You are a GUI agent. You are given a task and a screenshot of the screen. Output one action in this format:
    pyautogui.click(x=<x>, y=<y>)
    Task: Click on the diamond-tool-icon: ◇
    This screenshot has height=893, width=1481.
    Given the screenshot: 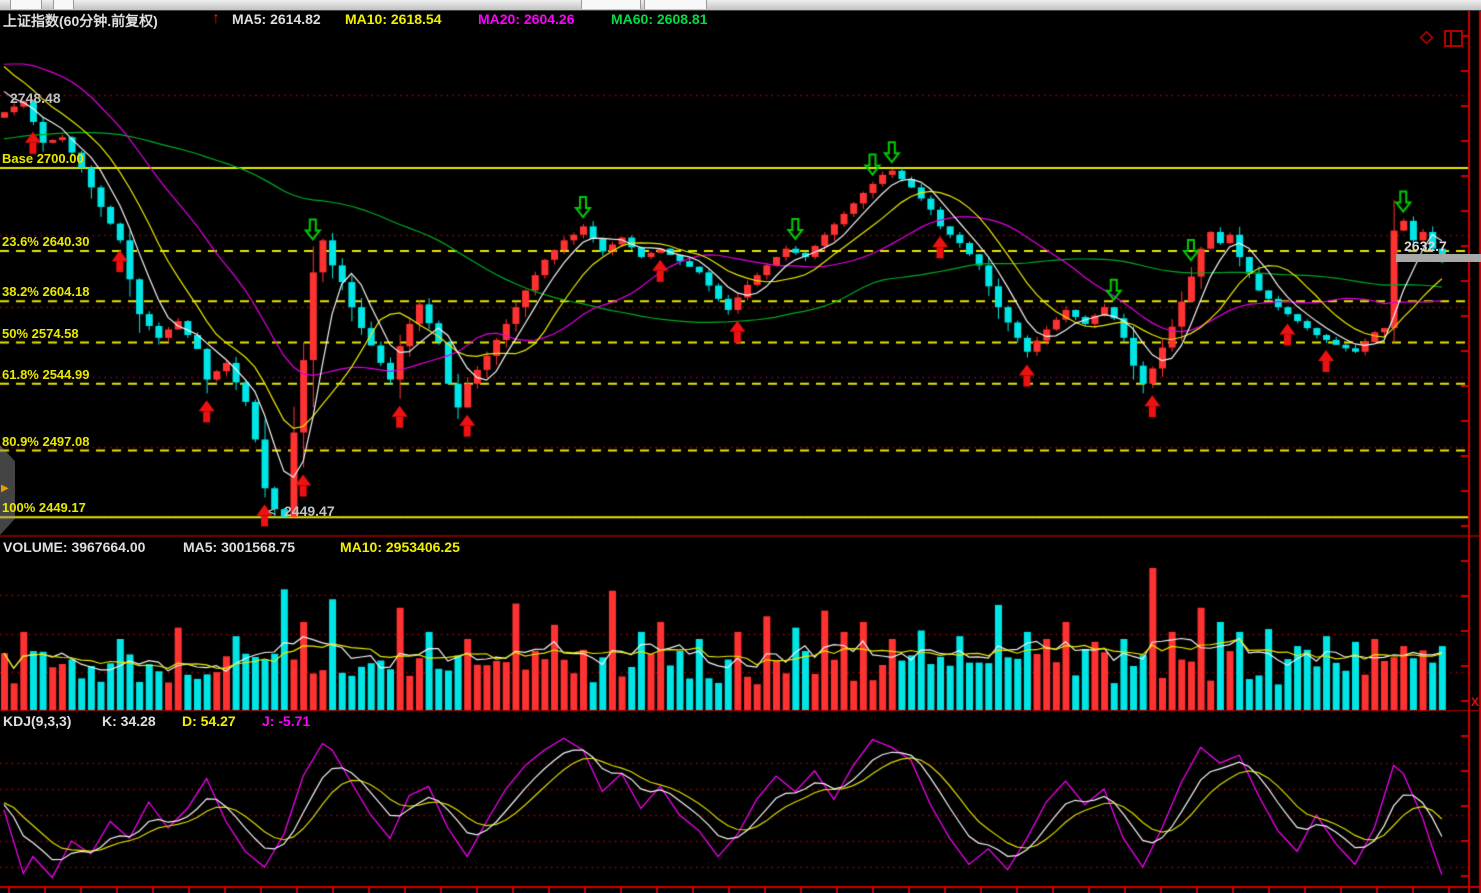 What is the action you would take?
    pyautogui.click(x=1427, y=36)
    